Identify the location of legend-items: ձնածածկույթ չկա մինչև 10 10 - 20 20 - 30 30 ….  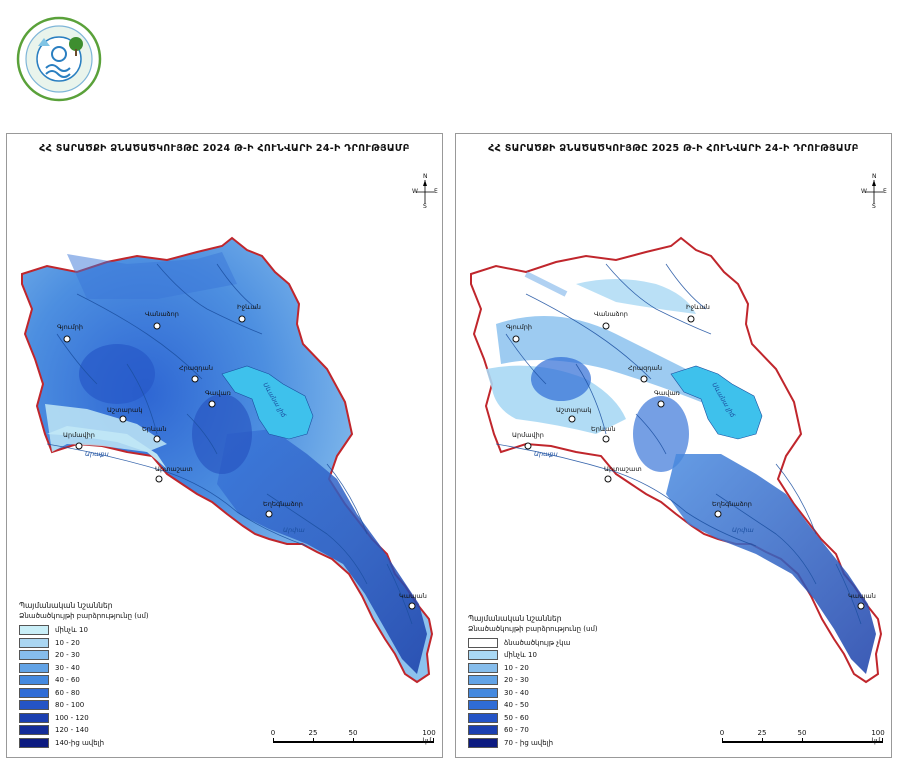
(548, 693).